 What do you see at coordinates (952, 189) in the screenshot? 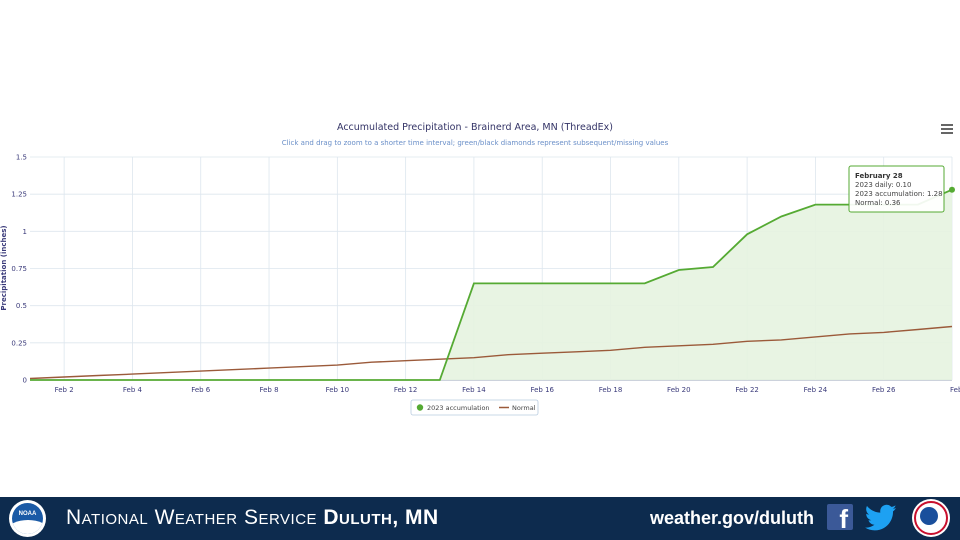
I see `accumulation-hover-point` at bounding box center [952, 189].